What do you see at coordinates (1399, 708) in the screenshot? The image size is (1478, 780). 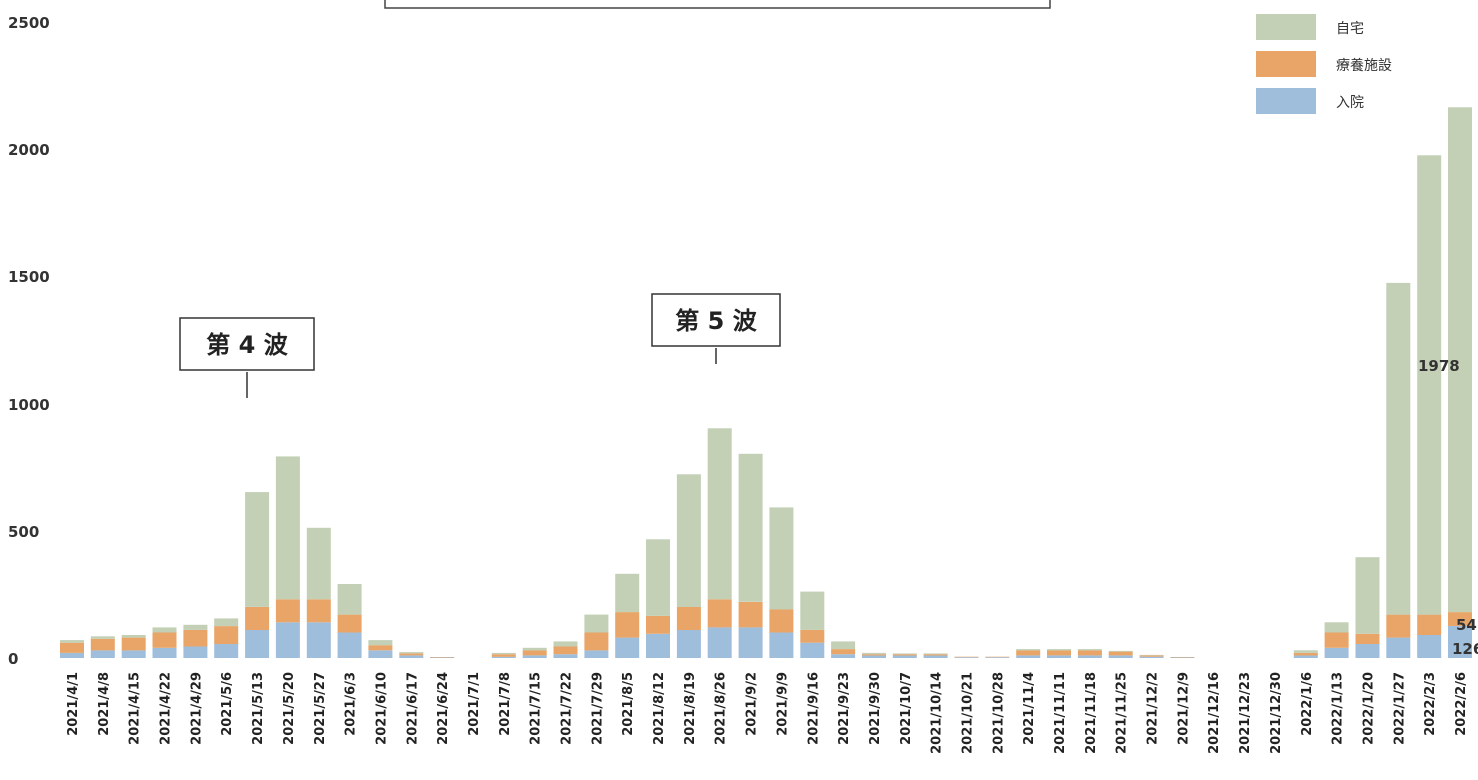 I see `x-tick-label: 2022/1/27` at bounding box center [1399, 708].